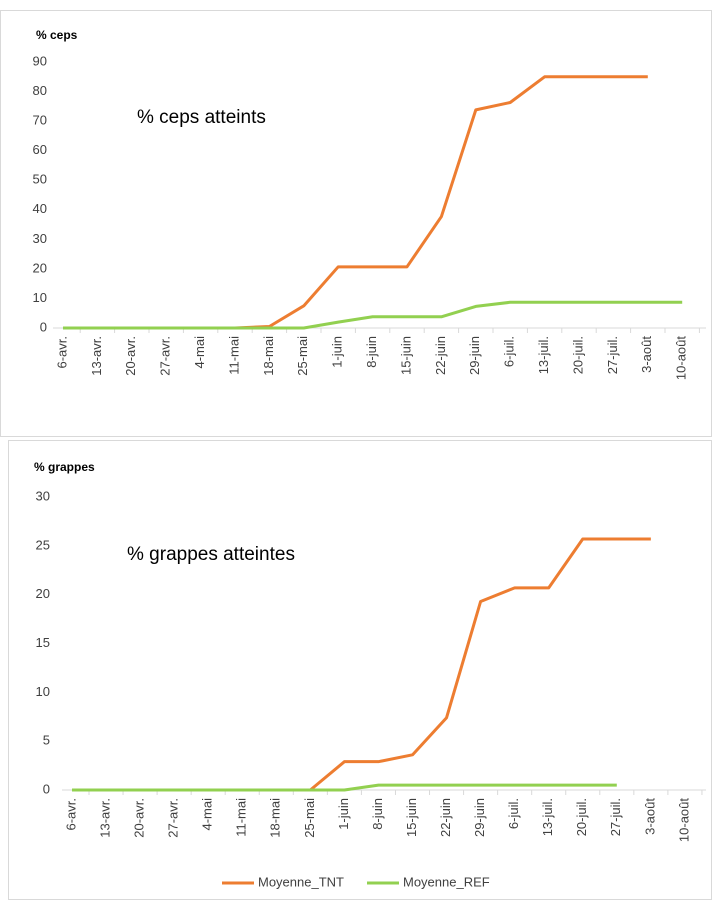  What do you see at coordinates (43, 544) in the screenshot?
I see `y-tick-label: 25` at bounding box center [43, 544].